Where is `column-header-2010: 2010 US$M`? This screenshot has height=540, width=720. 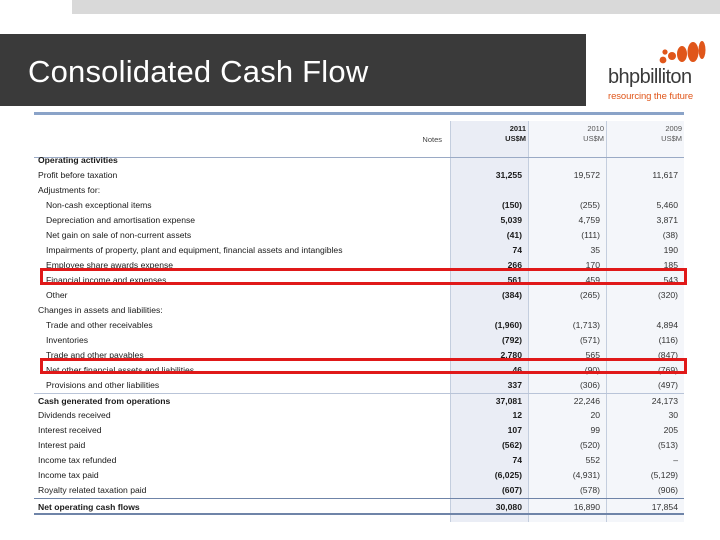 column-header-2010: 2010 US$M is located at coordinates (593, 133).